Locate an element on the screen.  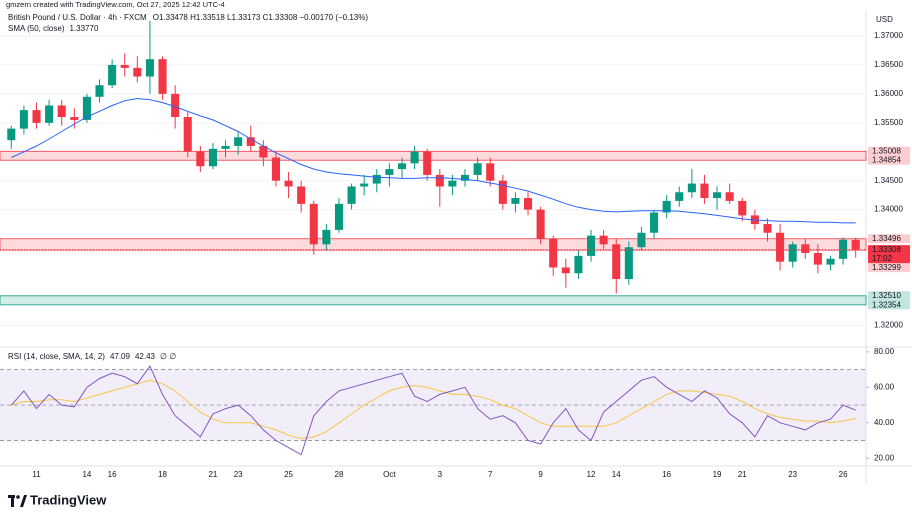
rsi-sma-value: 42.43 is located at coordinates (145, 356).